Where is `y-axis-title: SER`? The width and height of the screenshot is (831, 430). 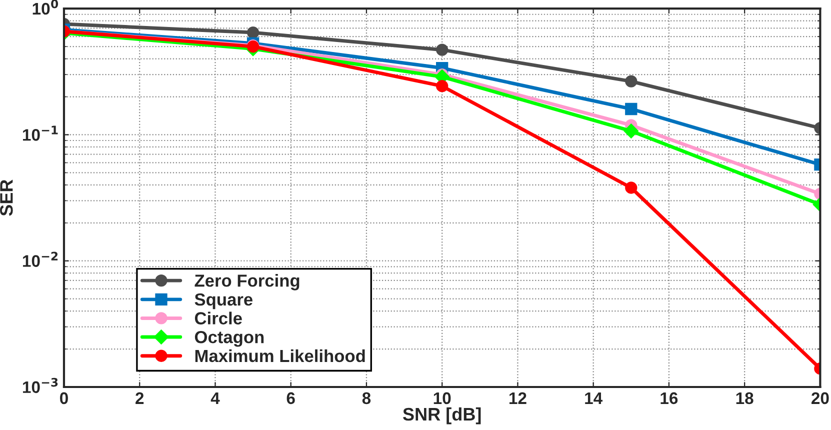 y-axis-title: SER is located at coordinates (6, 198).